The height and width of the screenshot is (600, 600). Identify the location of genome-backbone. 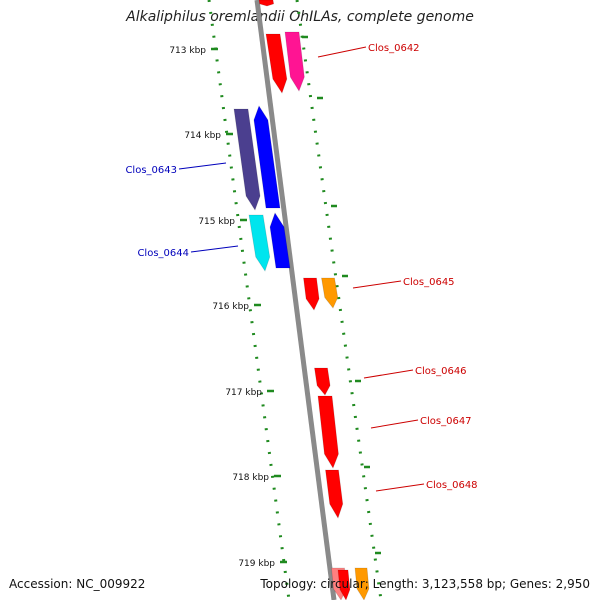
(295, 300).